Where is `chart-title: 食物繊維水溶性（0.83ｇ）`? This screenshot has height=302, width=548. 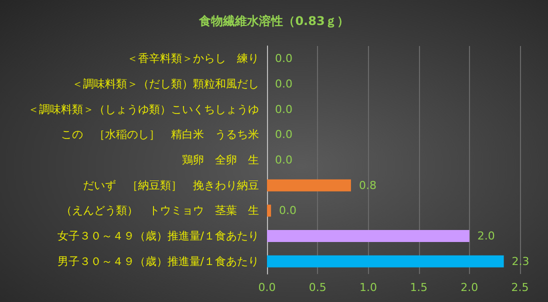
chart-title: 食物繊維水溶性（0.83ｇ） is located at coordinates (273, 21).